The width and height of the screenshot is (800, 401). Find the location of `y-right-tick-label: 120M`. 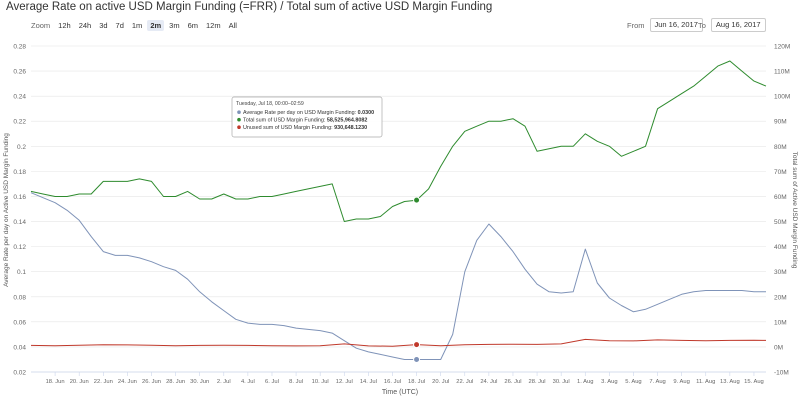

y-right-tick-label: 120M is located at coordinates (782, 47).